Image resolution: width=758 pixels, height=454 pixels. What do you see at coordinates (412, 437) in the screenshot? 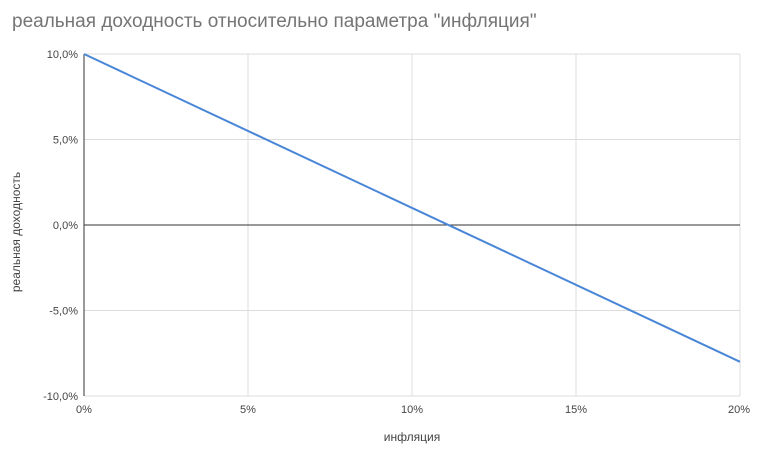
I see `x-axis-title: инфляция` at bounding box center [412, 437].